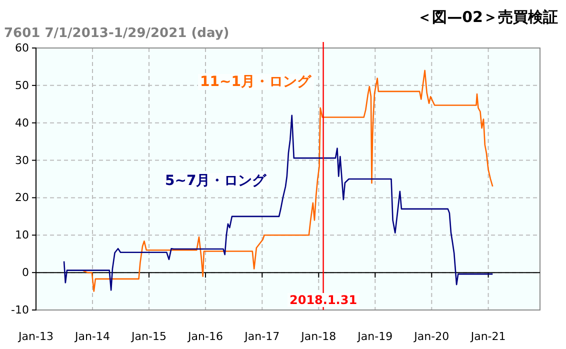  Describe the element at coordinates (36, 336) in the screenshot. I see `x-tick-label: Jan-13` at that location.